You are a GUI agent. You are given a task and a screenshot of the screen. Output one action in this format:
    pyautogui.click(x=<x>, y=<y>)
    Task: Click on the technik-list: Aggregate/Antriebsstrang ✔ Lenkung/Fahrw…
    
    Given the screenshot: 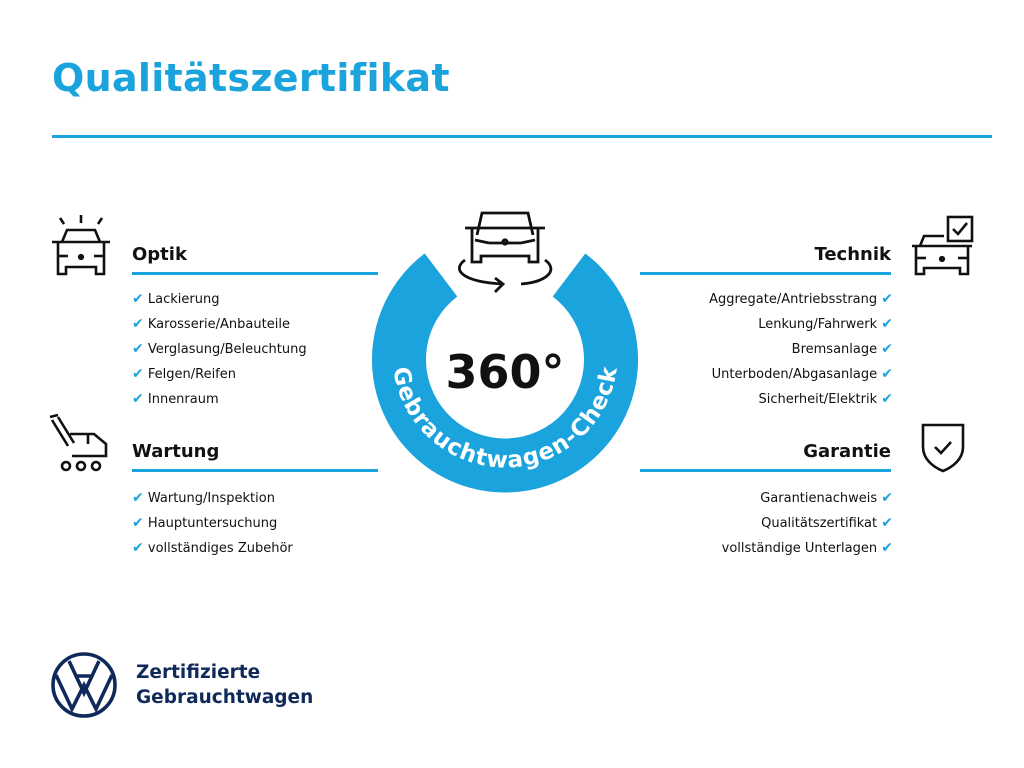 What is the action you would take?
    pyautogui.click(x=801, y=349)
    